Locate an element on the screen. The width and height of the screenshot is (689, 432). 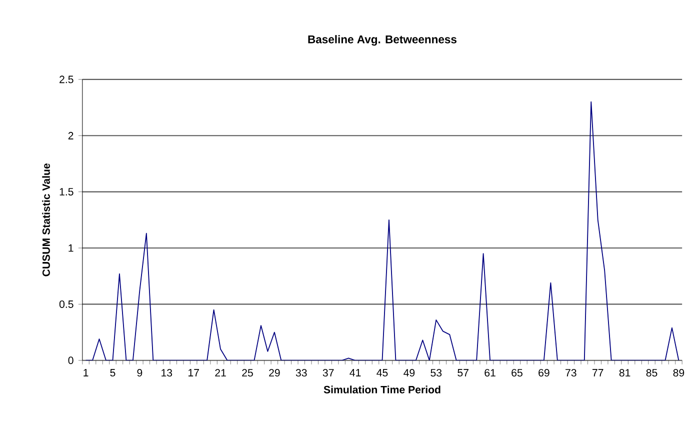
y-tick-label: 0.5 is located at coordinates (66, 304).